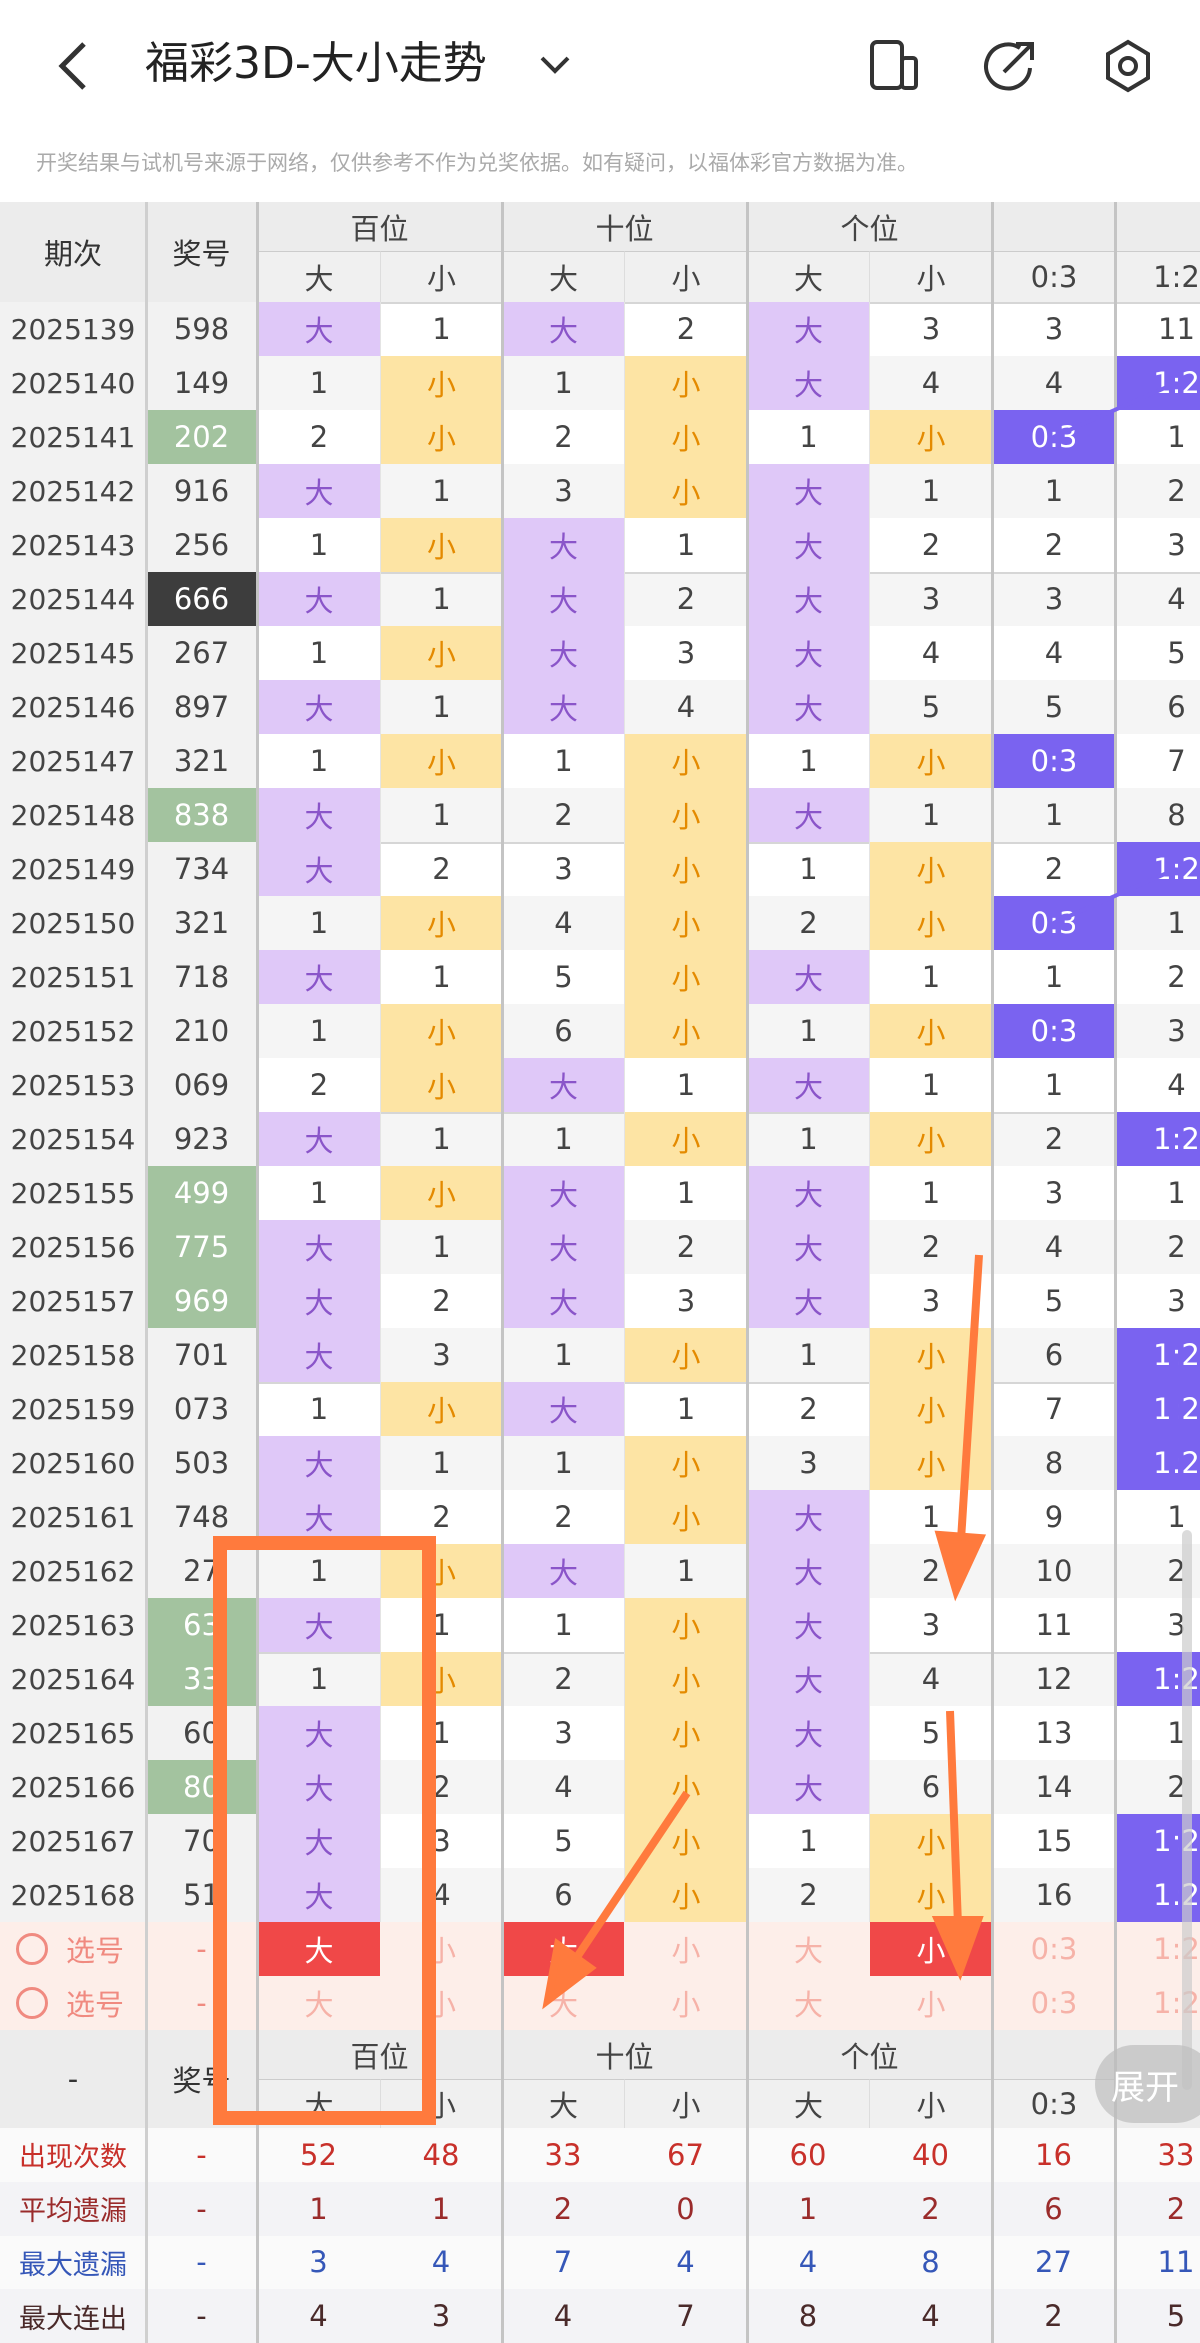  I want to click on number-header: 奖号, so click(201, 254).